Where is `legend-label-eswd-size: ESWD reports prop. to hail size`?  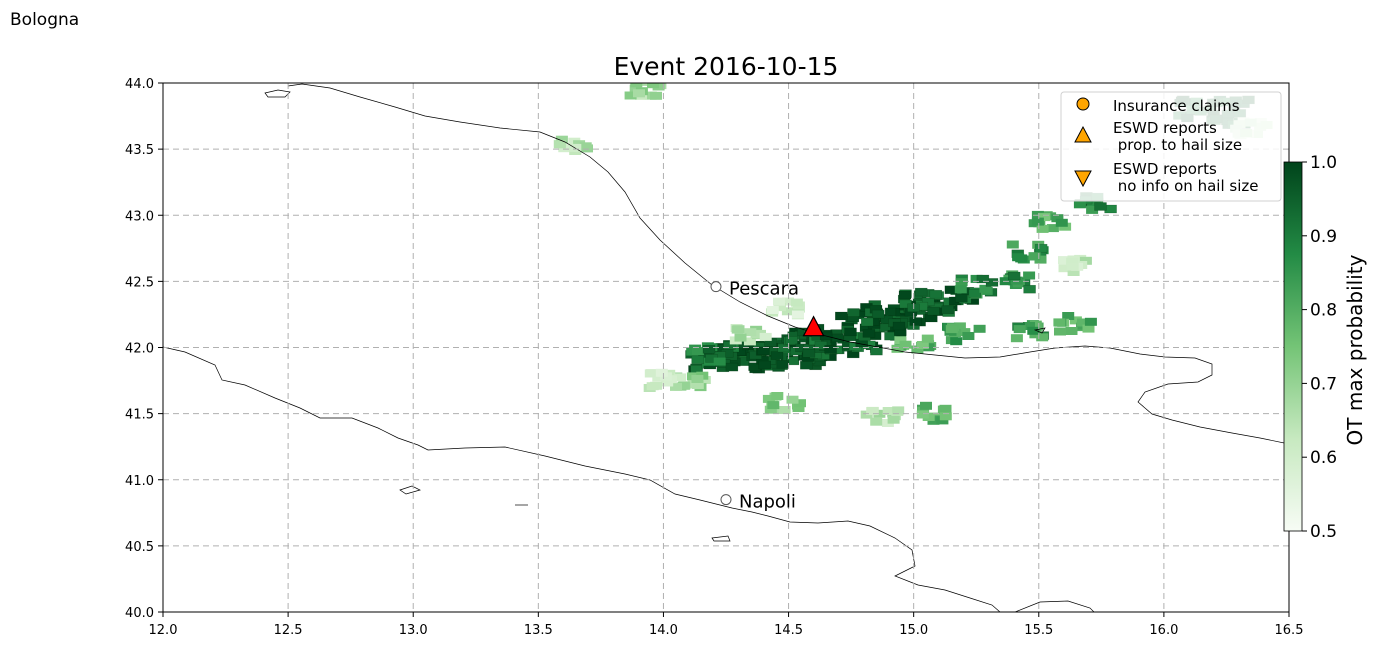 legend-label-eswd-size: ESWD reports prop. to hail size is located at coordinates (1177, 136).